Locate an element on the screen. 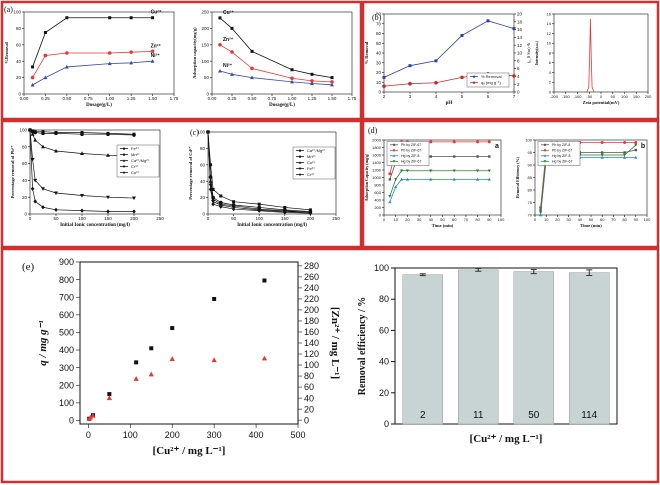 Image resolution: width=660 pixels, height=485 pixels. y-axis-label: Removal efficiency / % is located at coordinates (362, 346).